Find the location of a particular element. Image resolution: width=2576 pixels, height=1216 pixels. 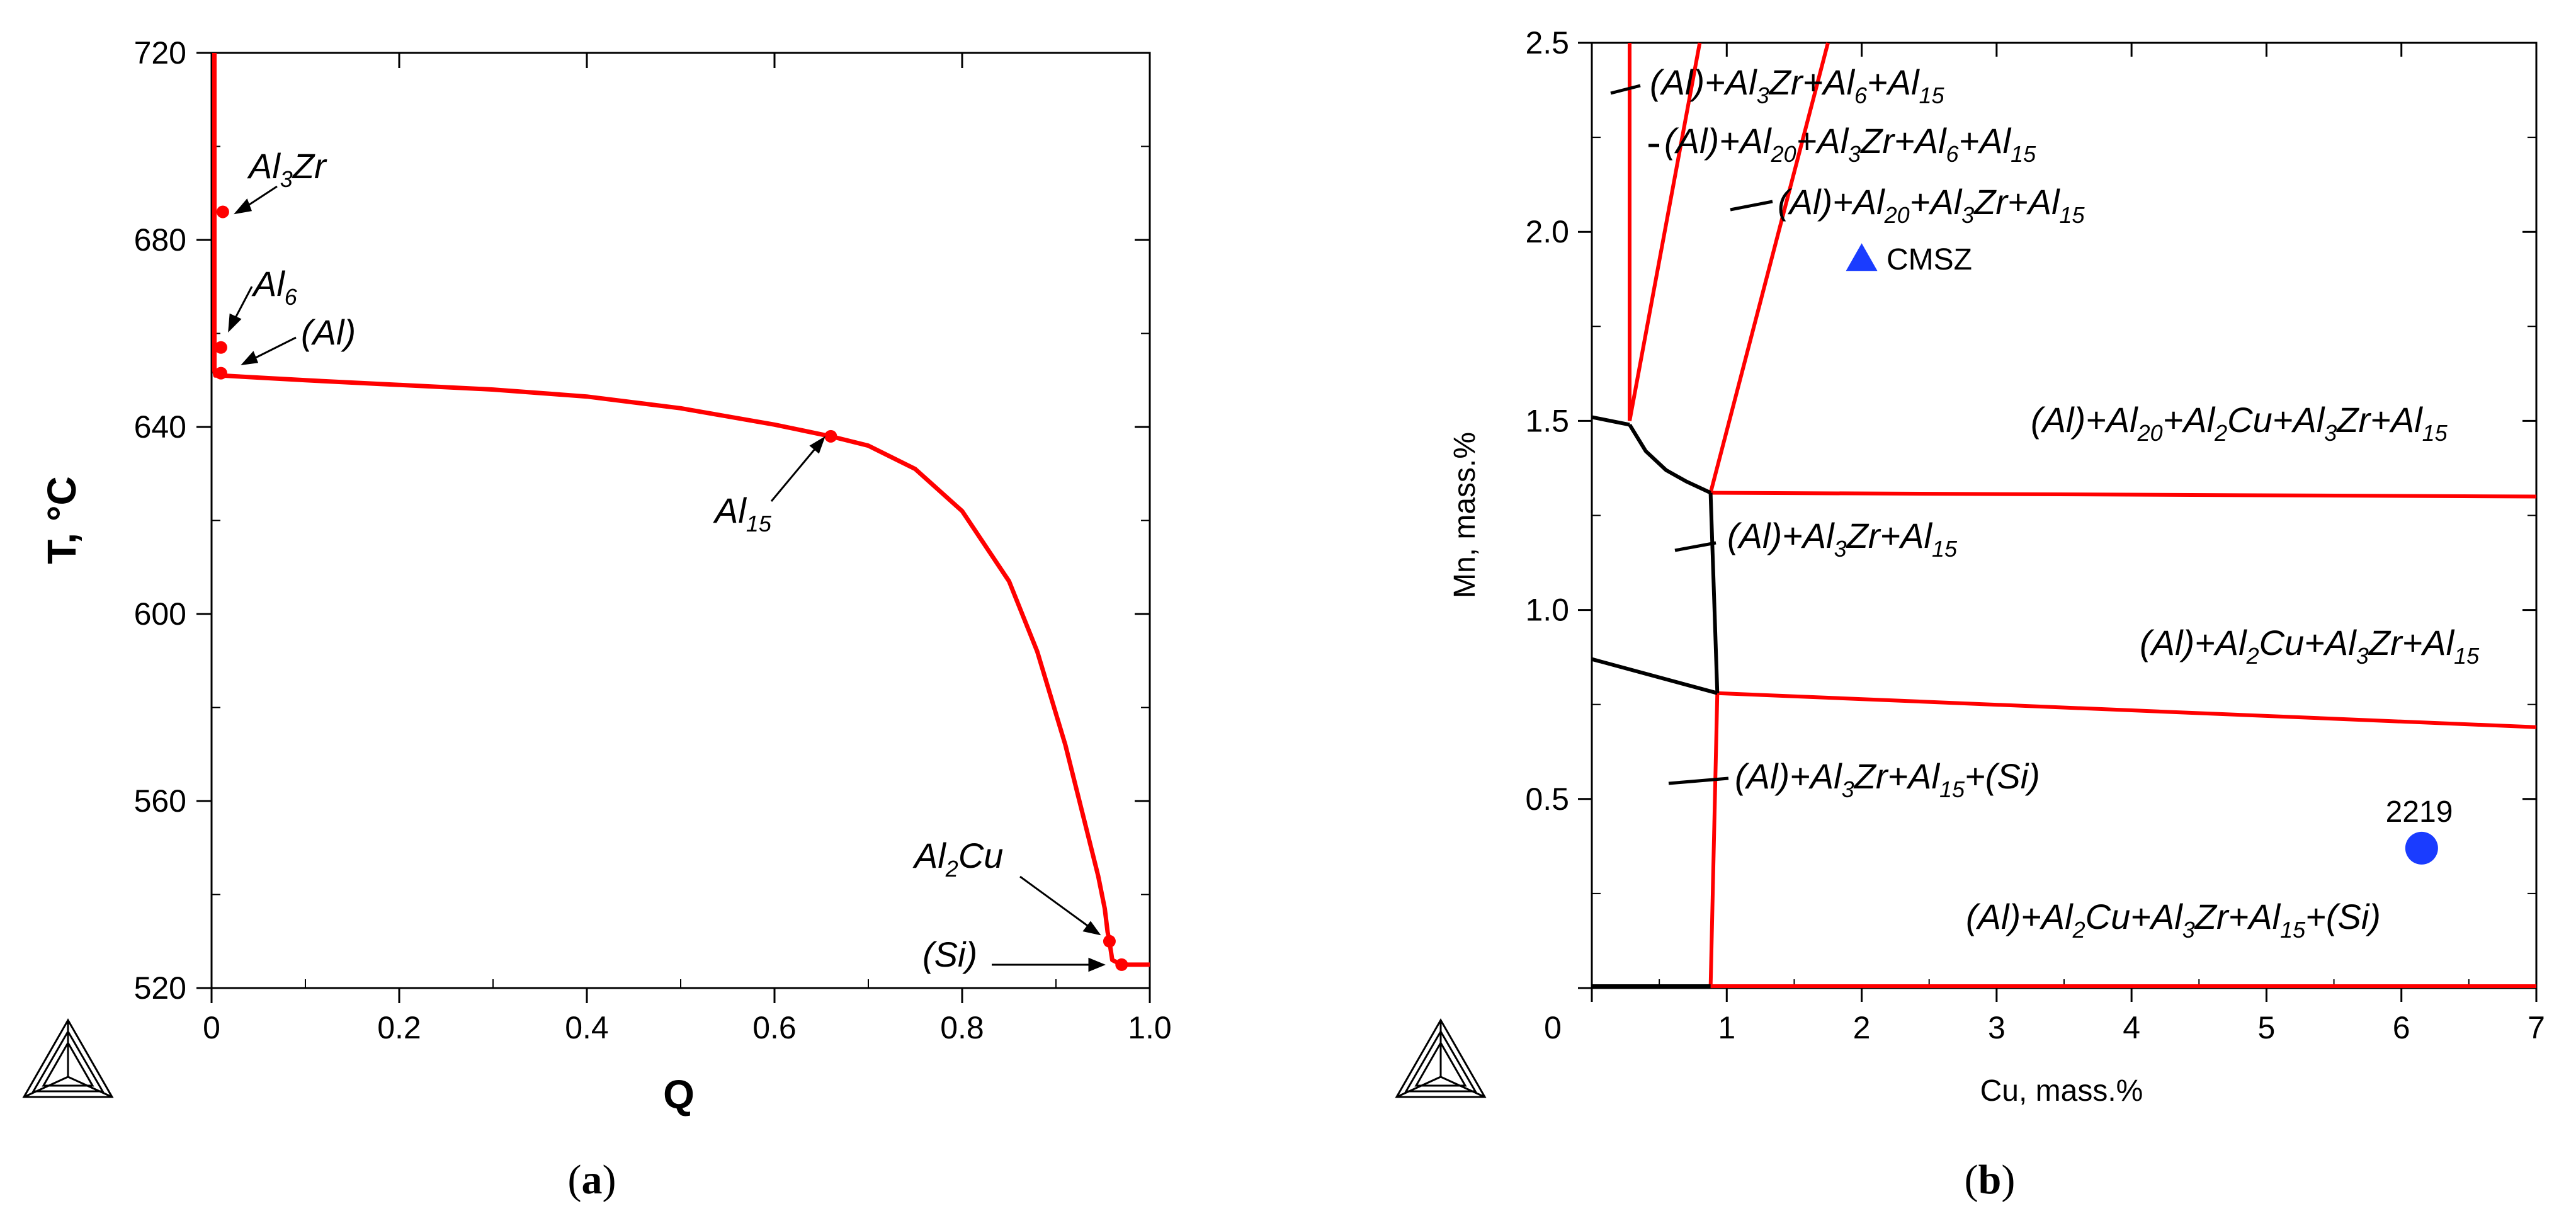

x-tick-label: 3 is located at coordinates (1997, 1027).